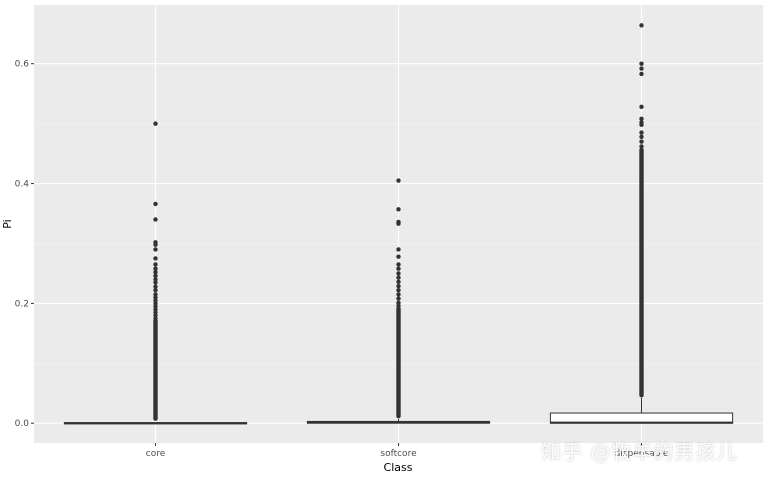 This screenshot has height=480, width=767. I want to click on x-tick-label: core, so click(156, 454).